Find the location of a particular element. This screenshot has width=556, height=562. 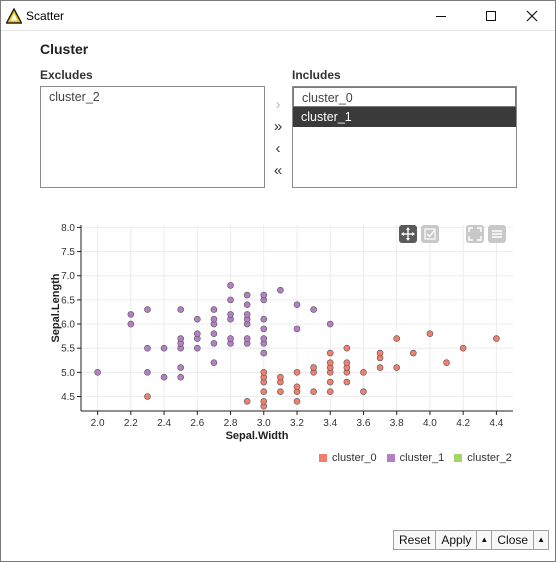

legend-item-cluster-0: cluster_0 is located at coordinates (348, 458).